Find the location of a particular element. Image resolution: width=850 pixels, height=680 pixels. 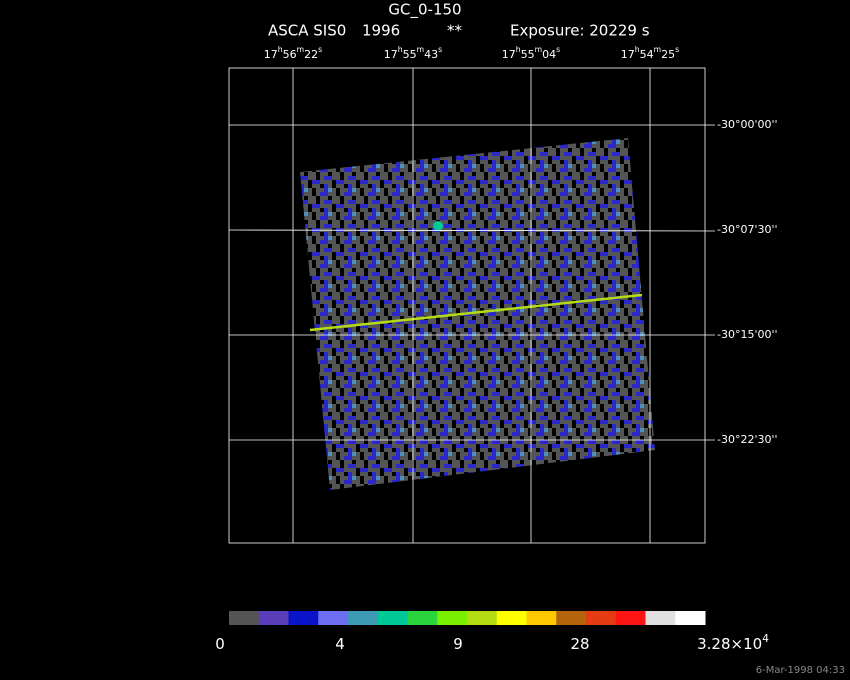

label-part: 28 is located at coordinates (579, 644).